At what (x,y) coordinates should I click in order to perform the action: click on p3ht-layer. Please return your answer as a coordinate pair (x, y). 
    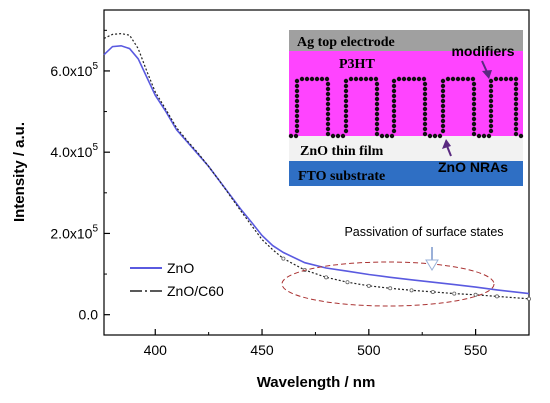
    Looking at the image, I should click on (406, 93).